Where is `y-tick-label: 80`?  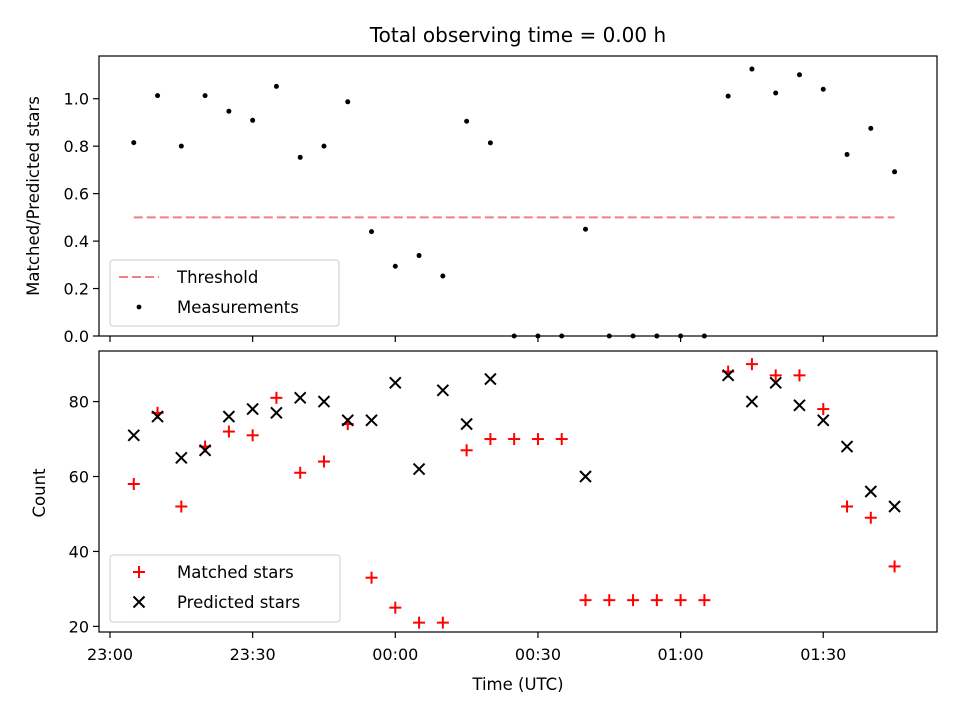 y-tick-label: 80 is located at coordinates (79, 402).